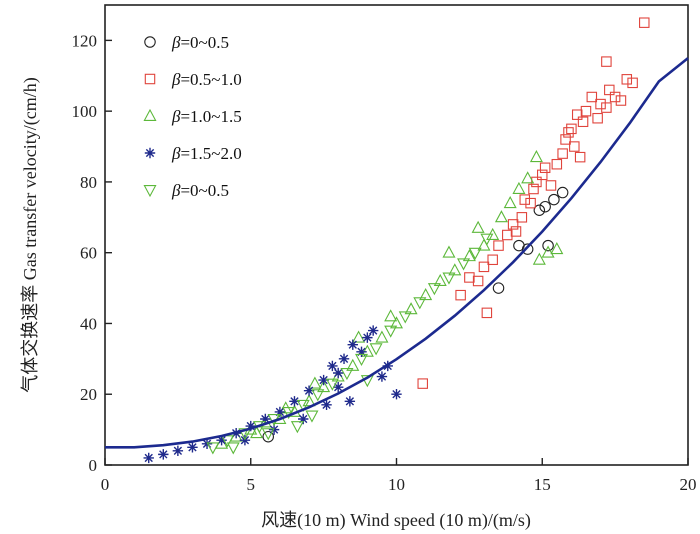 The height and width of the screenshot is (534, 700). What do you see at coordinates (85, 111) in the screenshot?
I see `y-tick-label: 100` at bounding box center [85, 111].